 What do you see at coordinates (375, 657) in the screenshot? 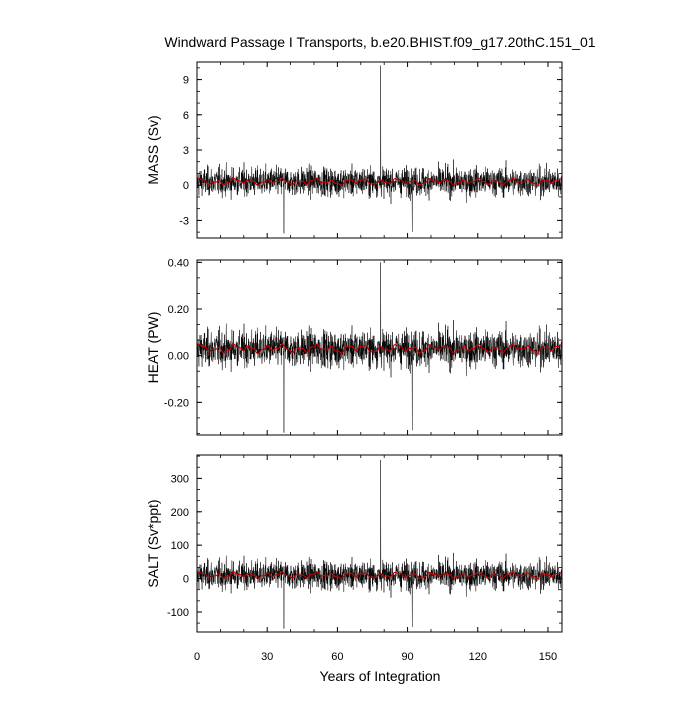
I see `x-axis: 0 30 60 90 120 150` at bounding box center [375, 657].